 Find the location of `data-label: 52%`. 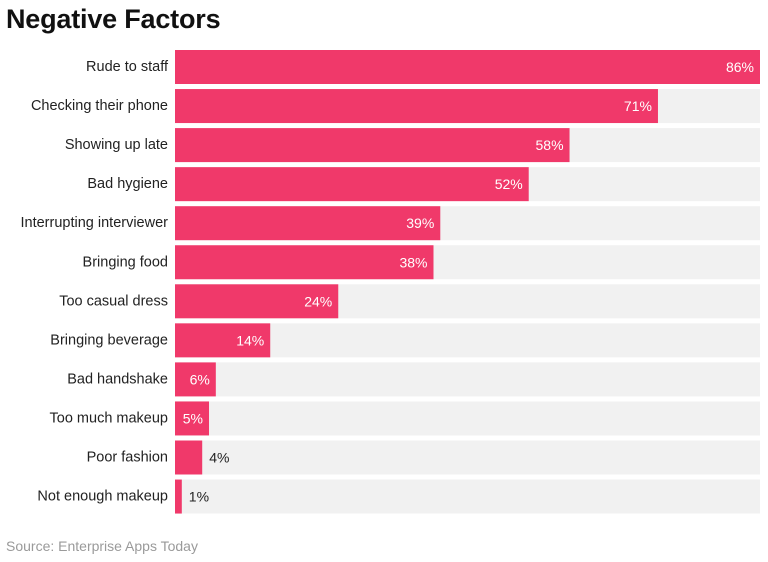

data-label: 52% is located at coordinates (509, 184).